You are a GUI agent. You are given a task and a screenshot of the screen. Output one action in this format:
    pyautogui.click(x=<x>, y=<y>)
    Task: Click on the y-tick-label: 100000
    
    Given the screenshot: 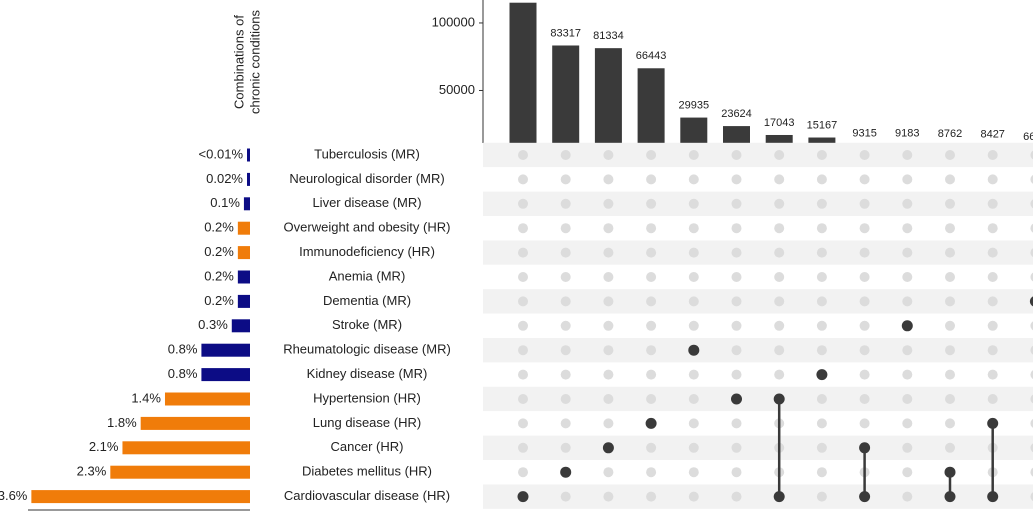 What is the action you would take?
    pyautogui.click(x=453, y=21)
    